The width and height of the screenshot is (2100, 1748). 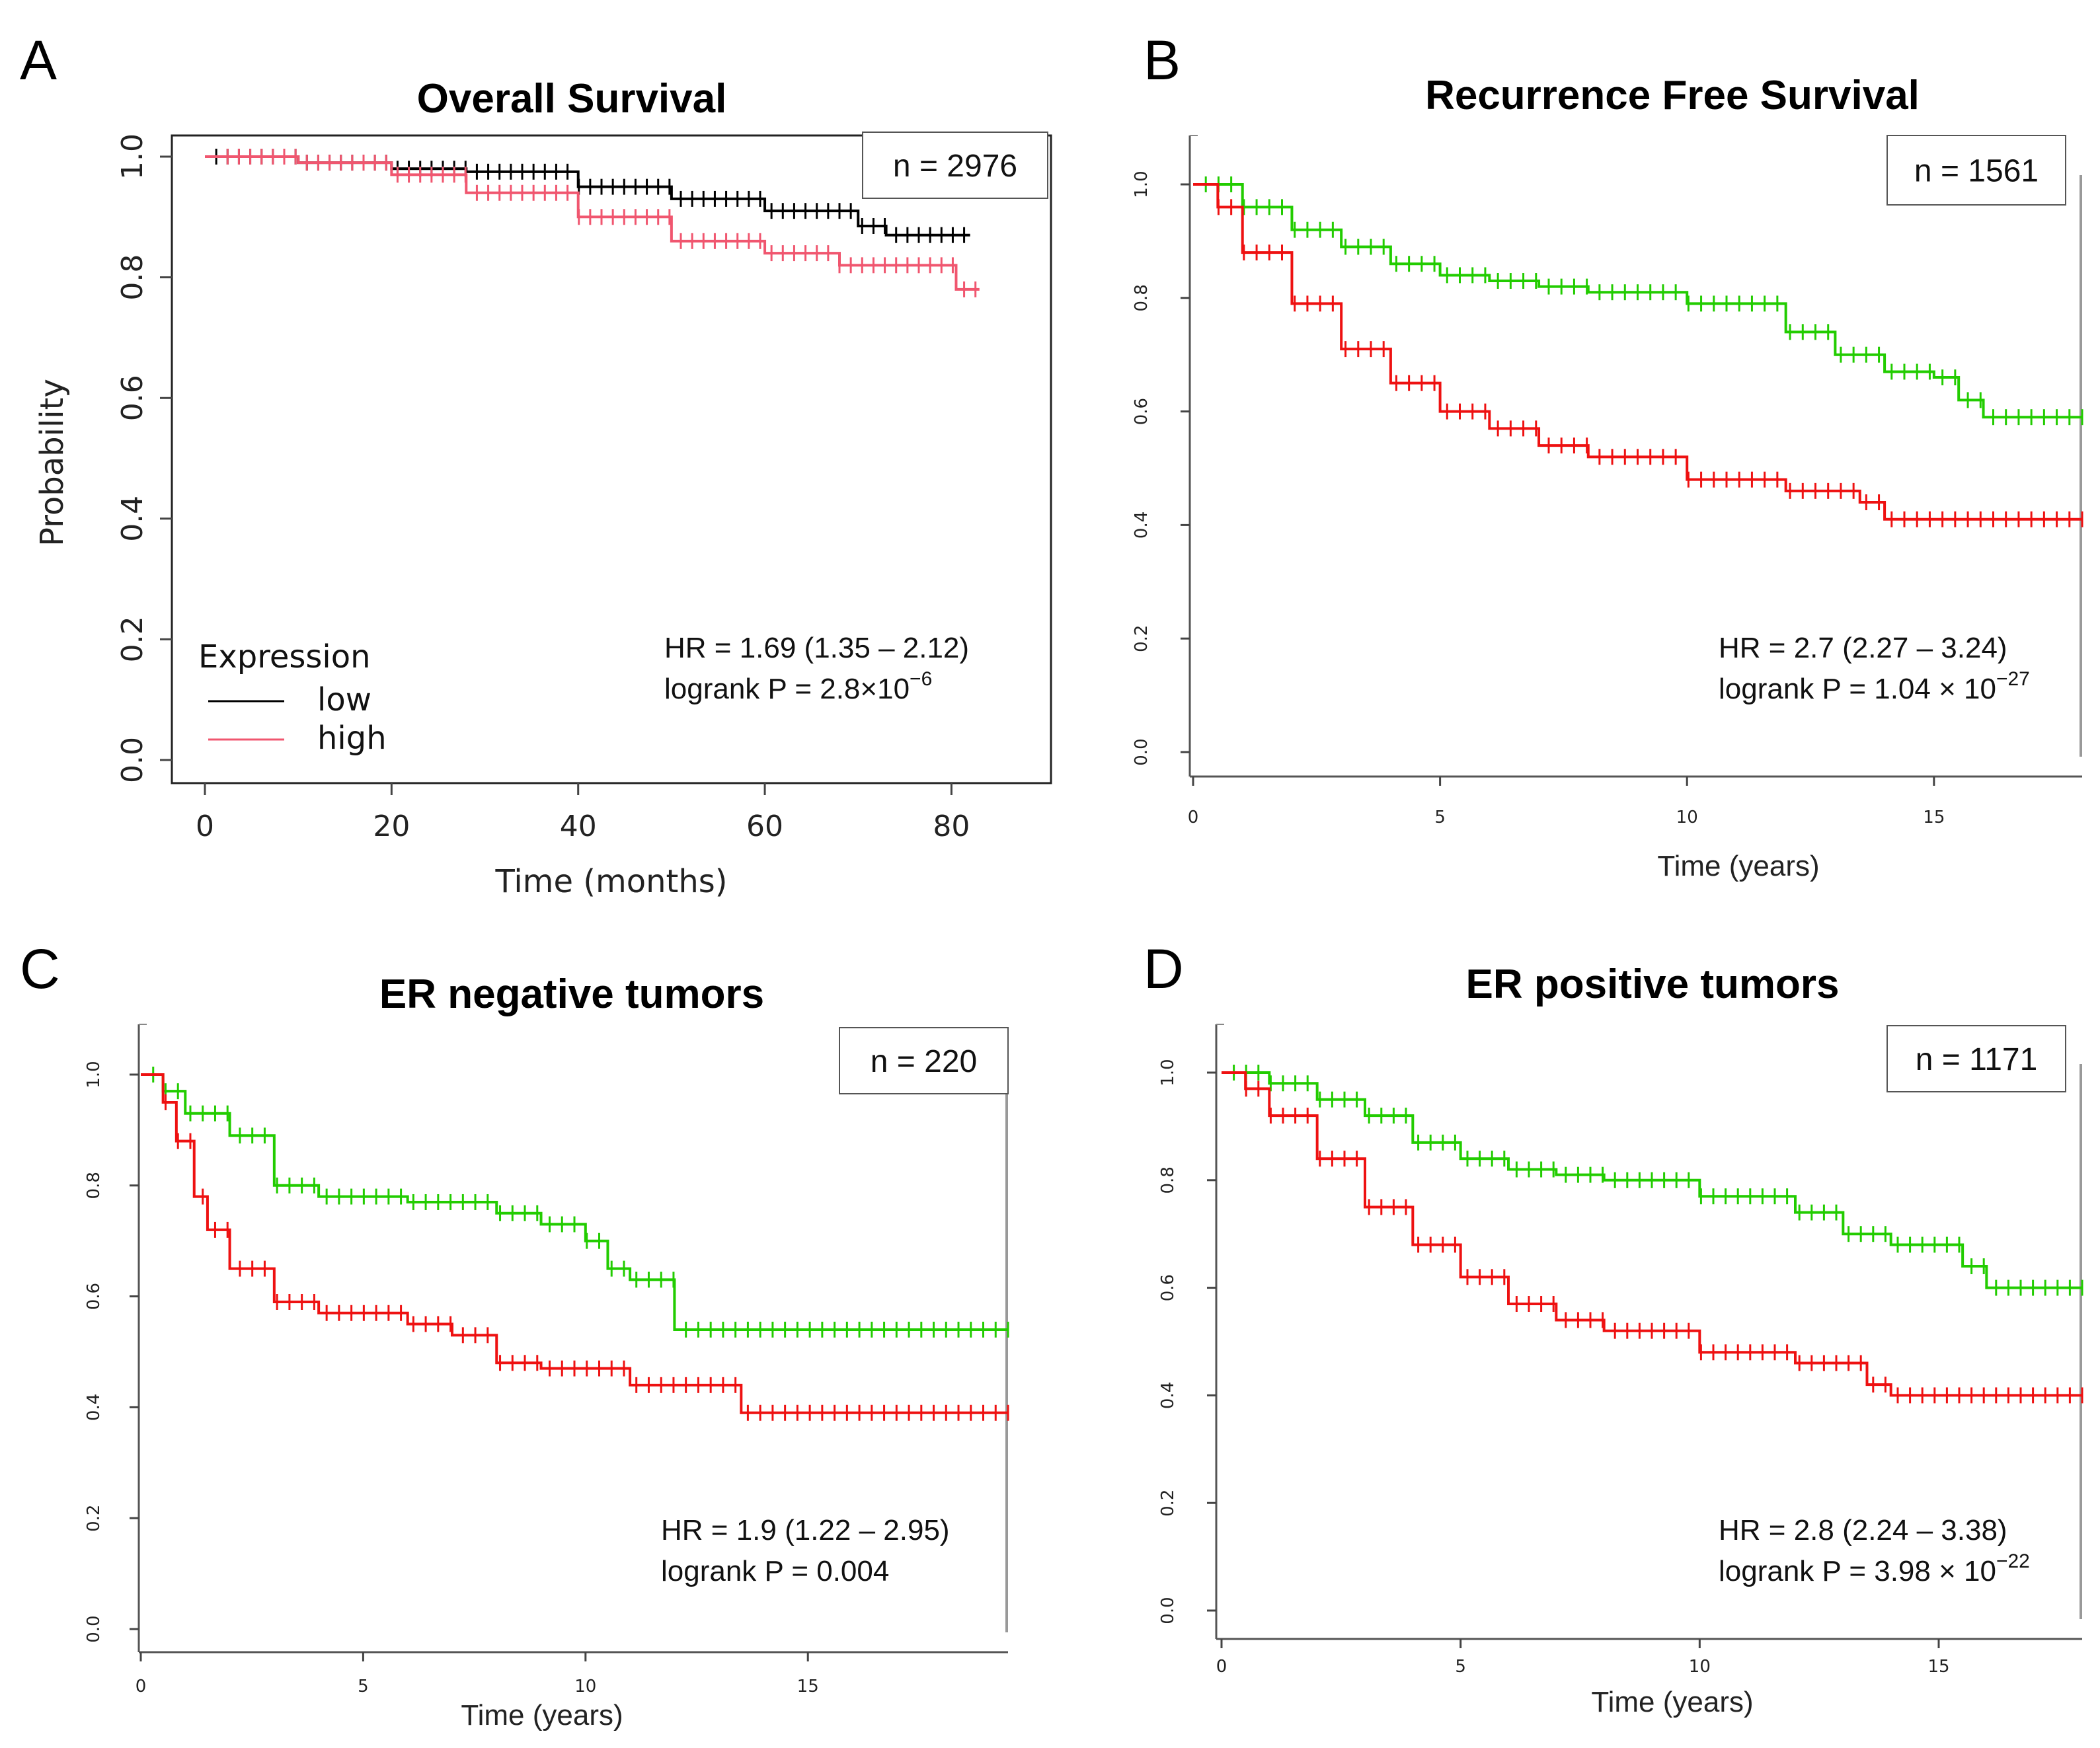 What do you see at coordinates (578, 826) in the screenshot?
I see `x-tick-label: 40` at bounding box center [578, 826].